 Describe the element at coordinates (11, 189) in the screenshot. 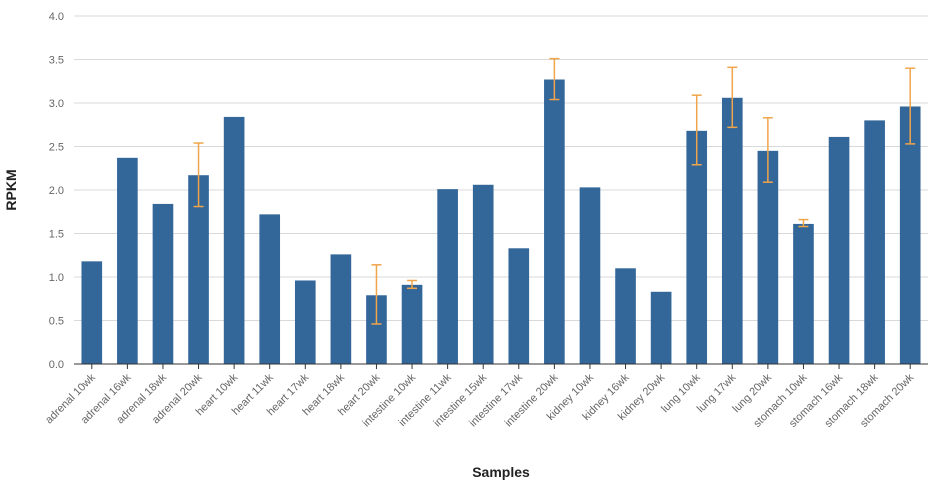

I see `y-axis-title: RPKM` at that location.